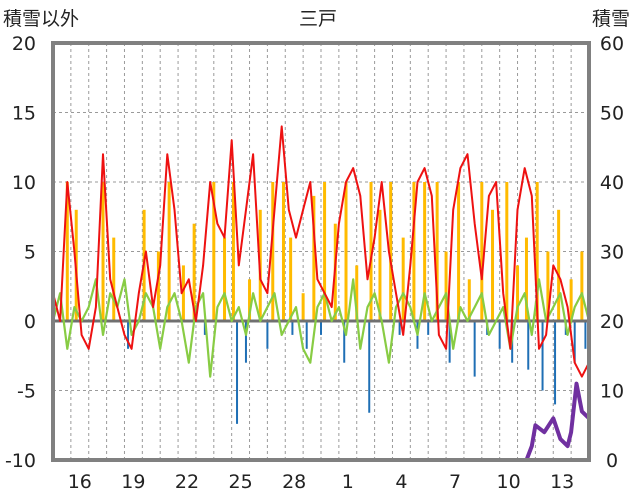 The width and height of the screenshot is (636, 501). What do you see at coordinates (80, 482) in the screenshot?
I see `x-tick-label: 16` at bounding box center [80, 482].